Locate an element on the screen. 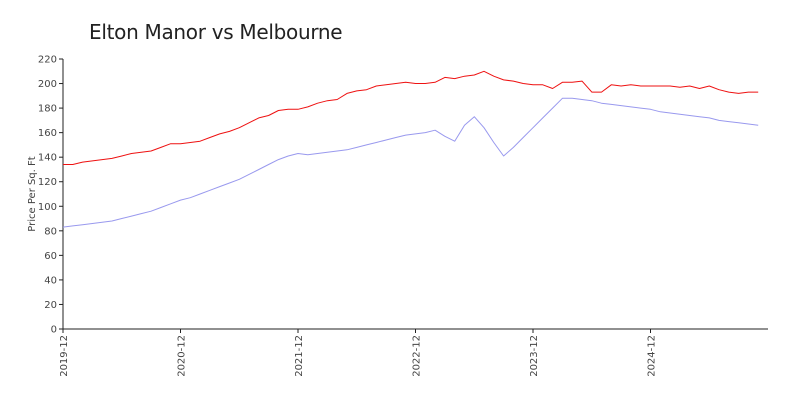 Image resolution: width=800 pixels, height=400 pixels. x-tick-label: 2022-12 is located at coordinates (417, 356).